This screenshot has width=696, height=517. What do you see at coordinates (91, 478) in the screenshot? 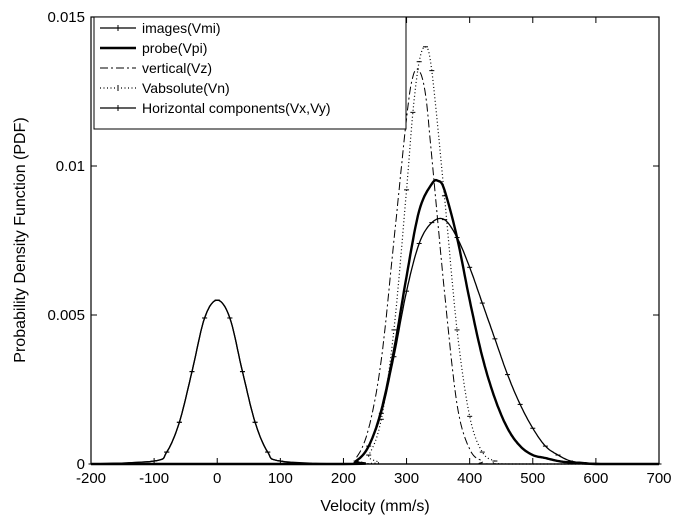
I see `x-tick-label: -200` at bounding box center [91, 478].